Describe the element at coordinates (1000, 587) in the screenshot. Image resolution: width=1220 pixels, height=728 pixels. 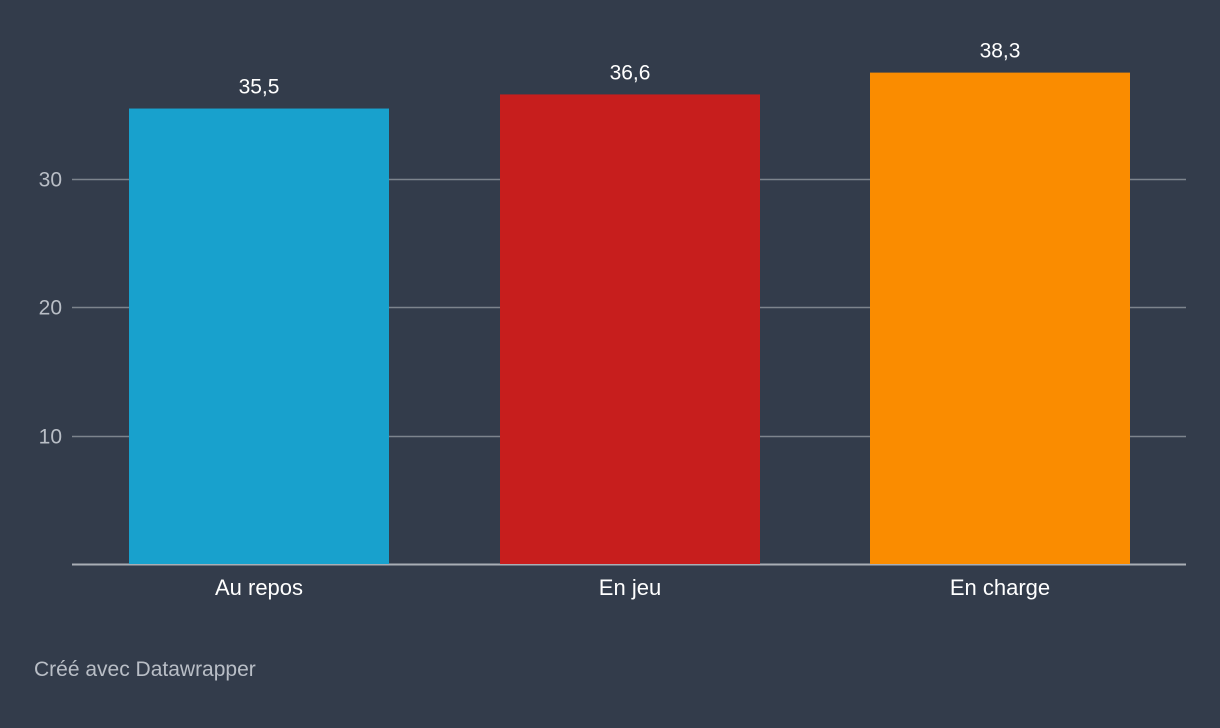
I see `x-tick-label: En charge` at that location.